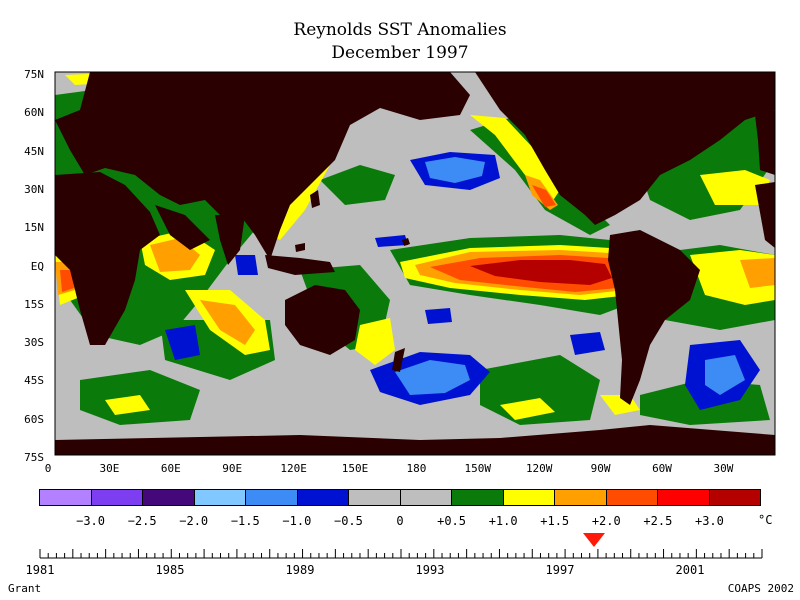  What do you see at coordinates (34, 151) in the screenshot?
I see `latitude-label: 45N` at bounding box center [34, 151].